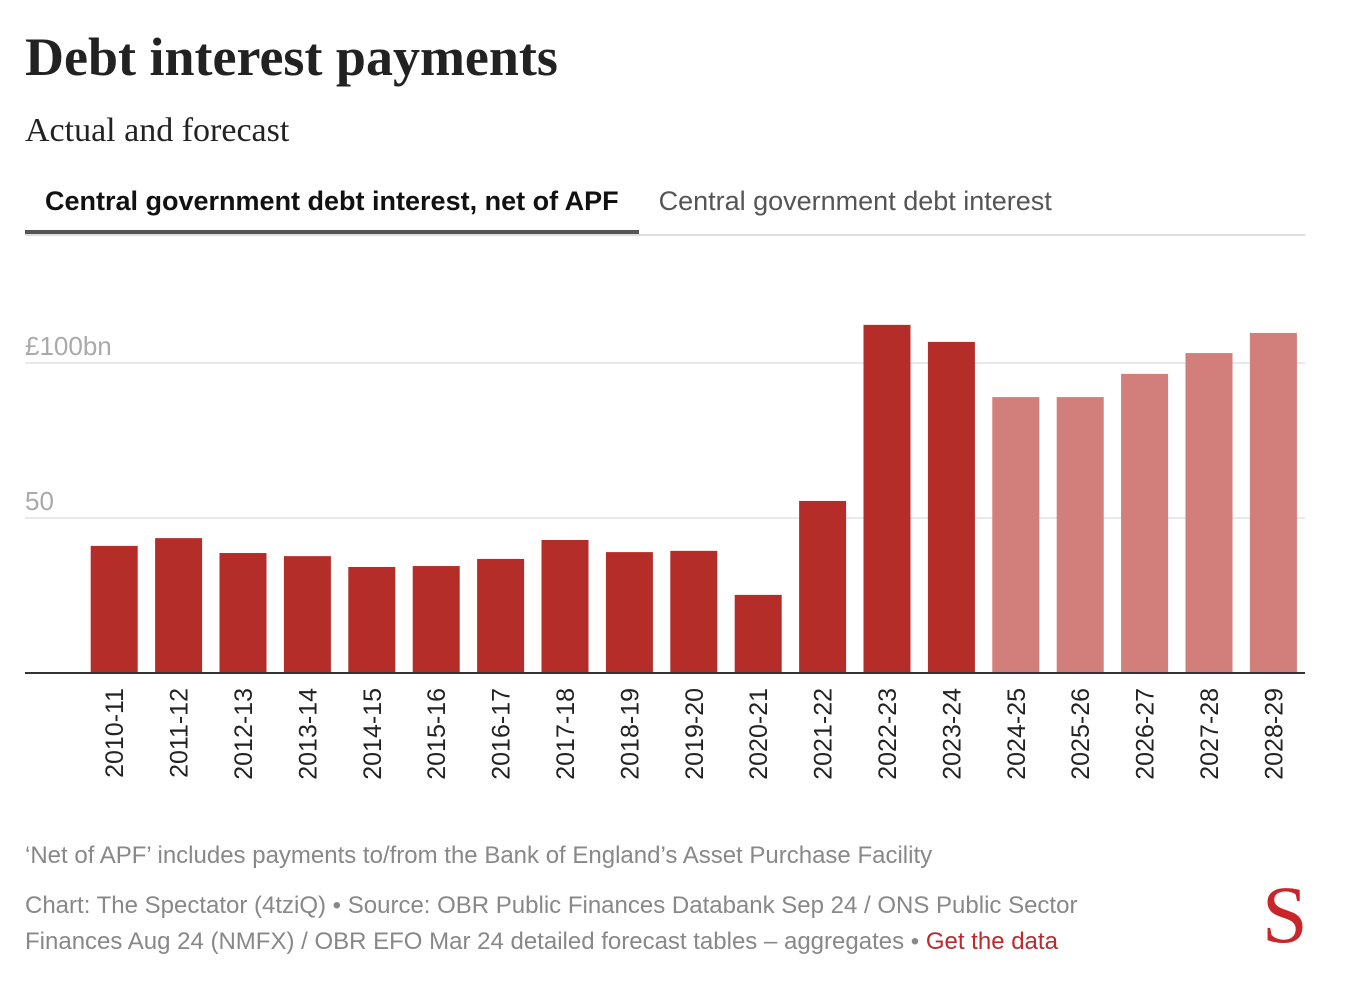  I want to click on y-tick-label: 50, so click(39, 501).